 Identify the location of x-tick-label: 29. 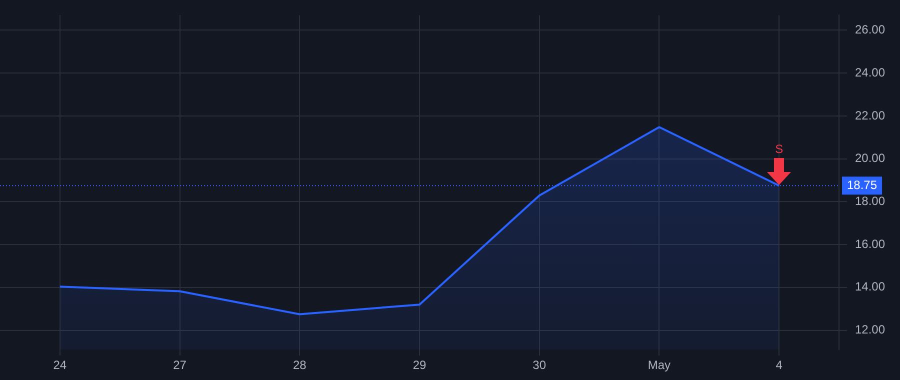
(419, 365).